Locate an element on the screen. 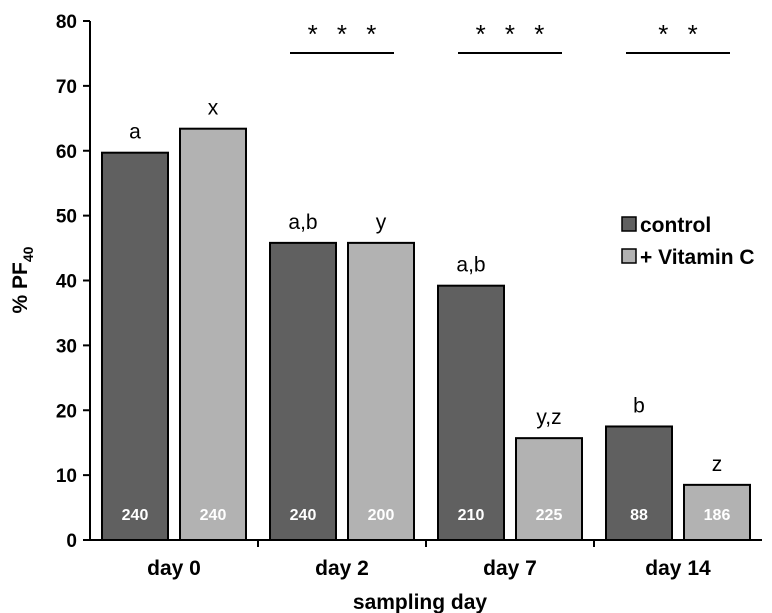 The width and height of the screenshot is (772, 613). bar-letter-label: b is located at coordinates (639, 405).